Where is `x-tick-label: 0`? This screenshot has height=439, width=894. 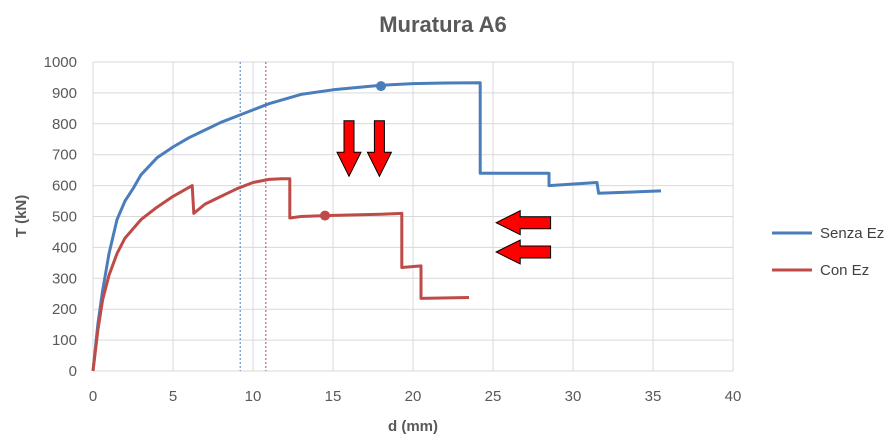 x-tick-label: 0 is located at coordinates (93, 396).